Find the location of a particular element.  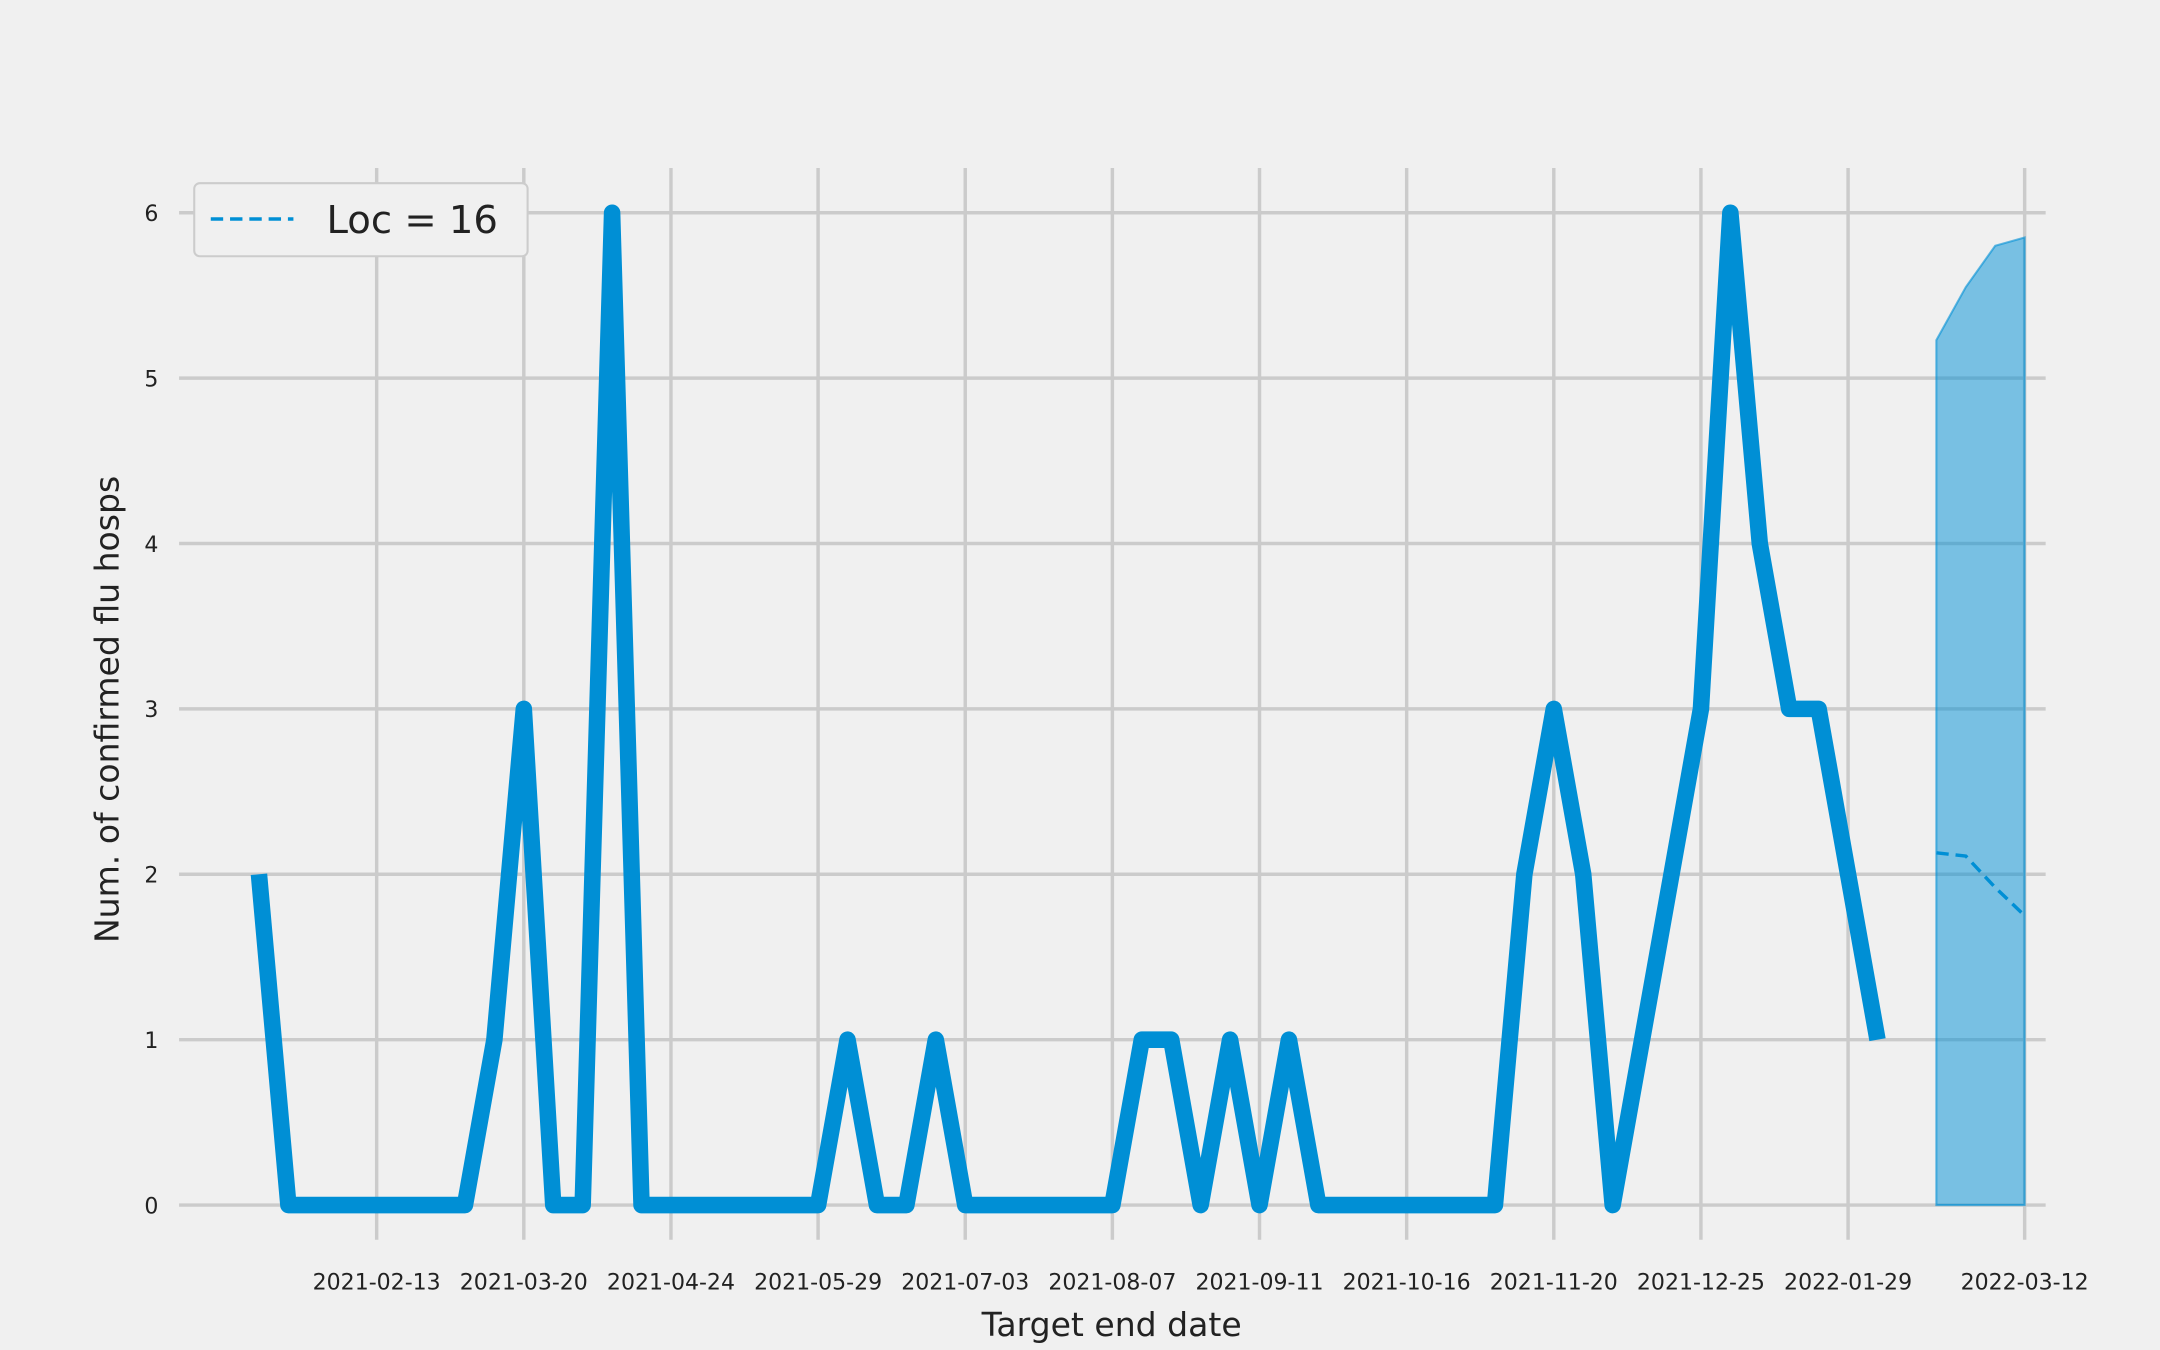

y-tick-label: 0 is located at coordinates (151, 1206).